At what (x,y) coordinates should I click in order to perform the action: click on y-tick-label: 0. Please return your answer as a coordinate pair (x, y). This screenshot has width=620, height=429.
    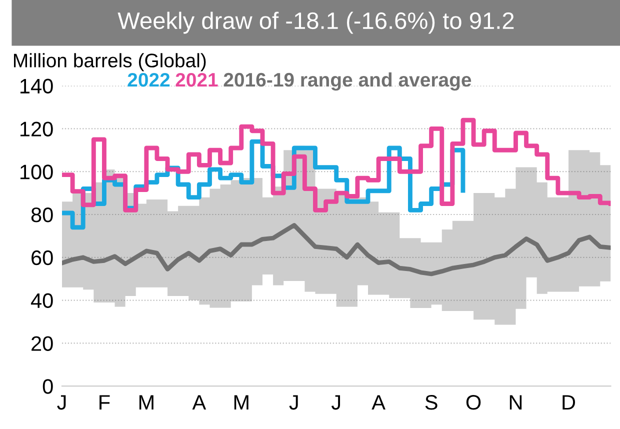
    Looking at the image, I should click on (47, 386).